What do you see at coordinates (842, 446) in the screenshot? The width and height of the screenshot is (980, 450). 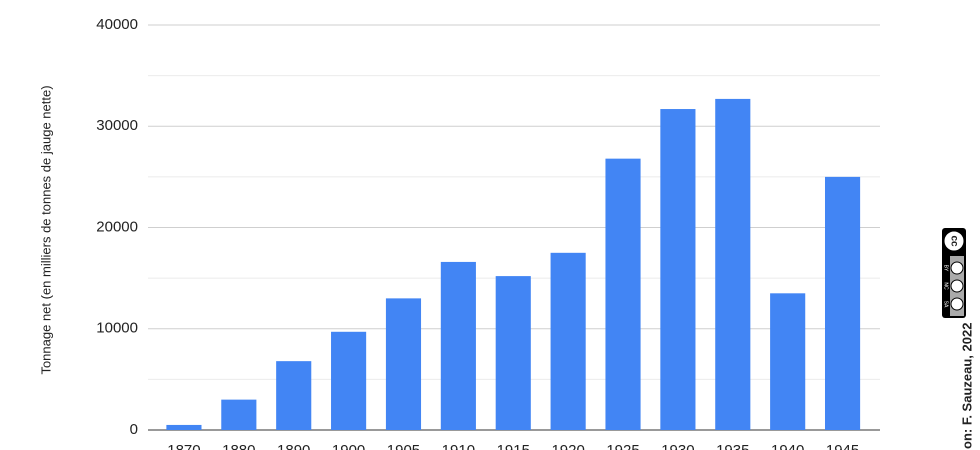 I see `x-tick-label: 1945` at bounding box center [842, 446].